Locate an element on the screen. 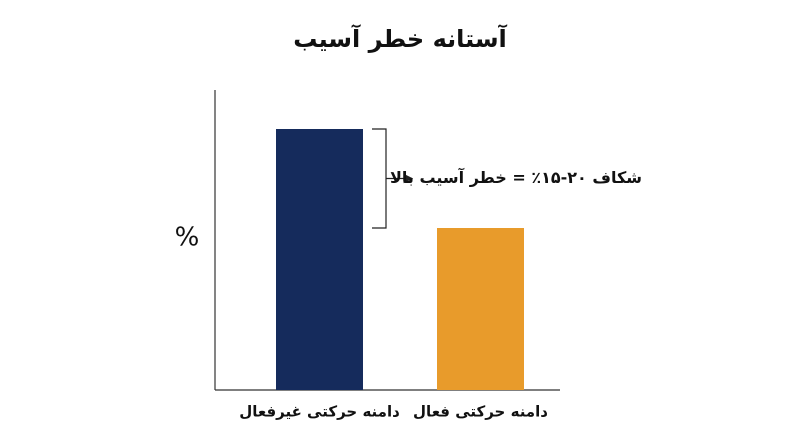 The width and height of the screenshot is (800, 447). x-tick-label: دامنه حرکتی فعال is located at coordinates (480, 412).